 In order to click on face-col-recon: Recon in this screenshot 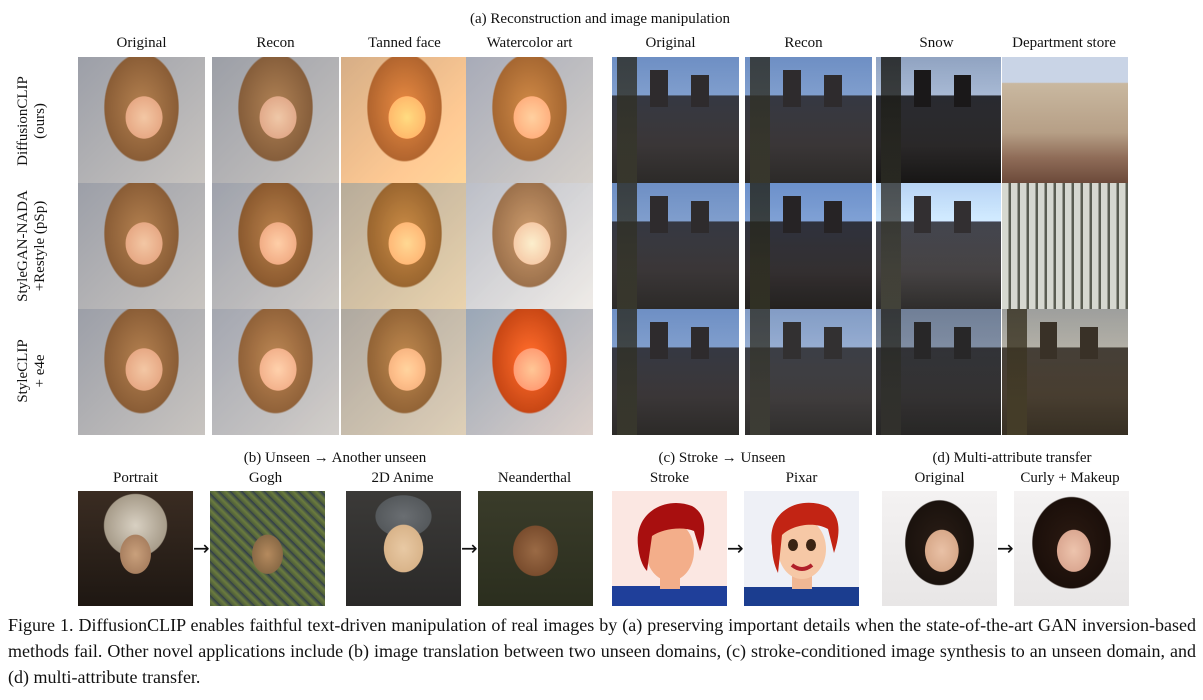, I will do `click(275, 43)`.